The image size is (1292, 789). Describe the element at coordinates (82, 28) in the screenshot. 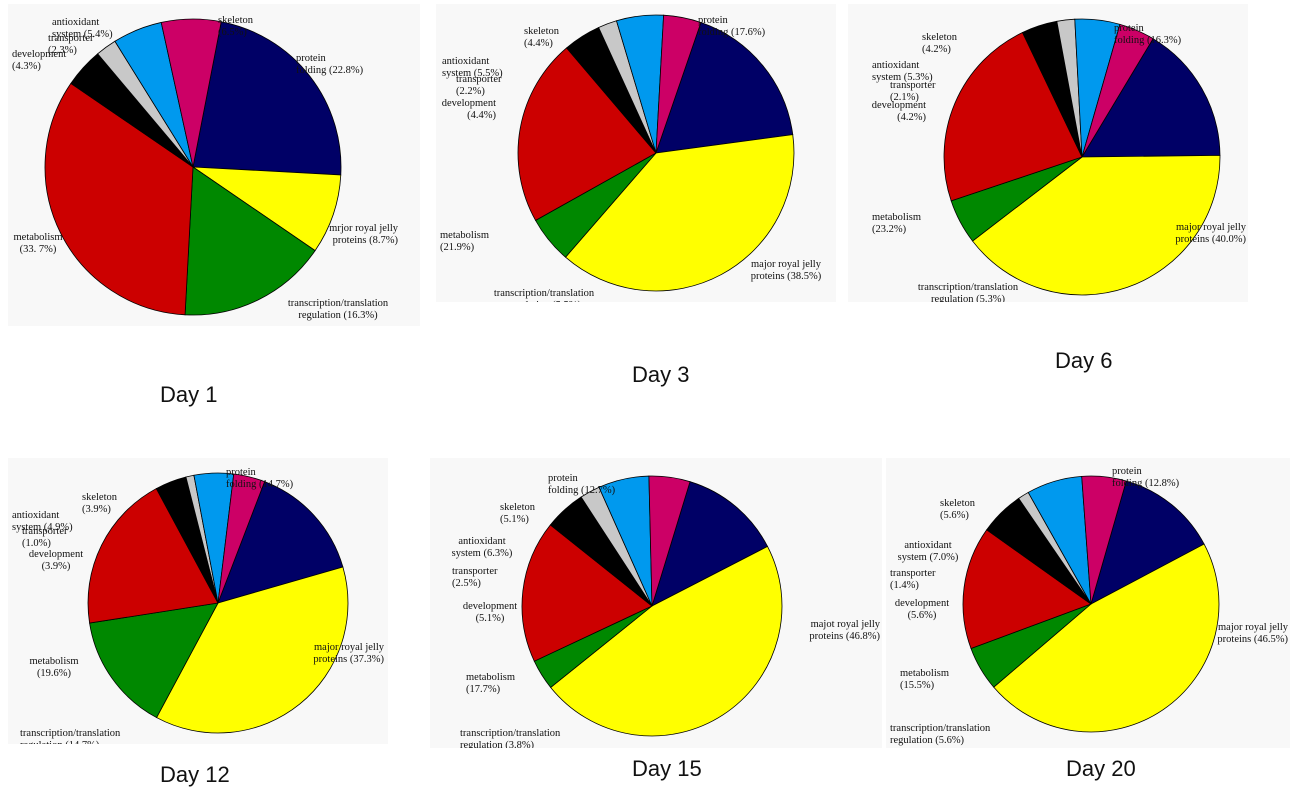

I see `pie-label-antioxidant-system: antioxidant system (5.4%)` at that location.